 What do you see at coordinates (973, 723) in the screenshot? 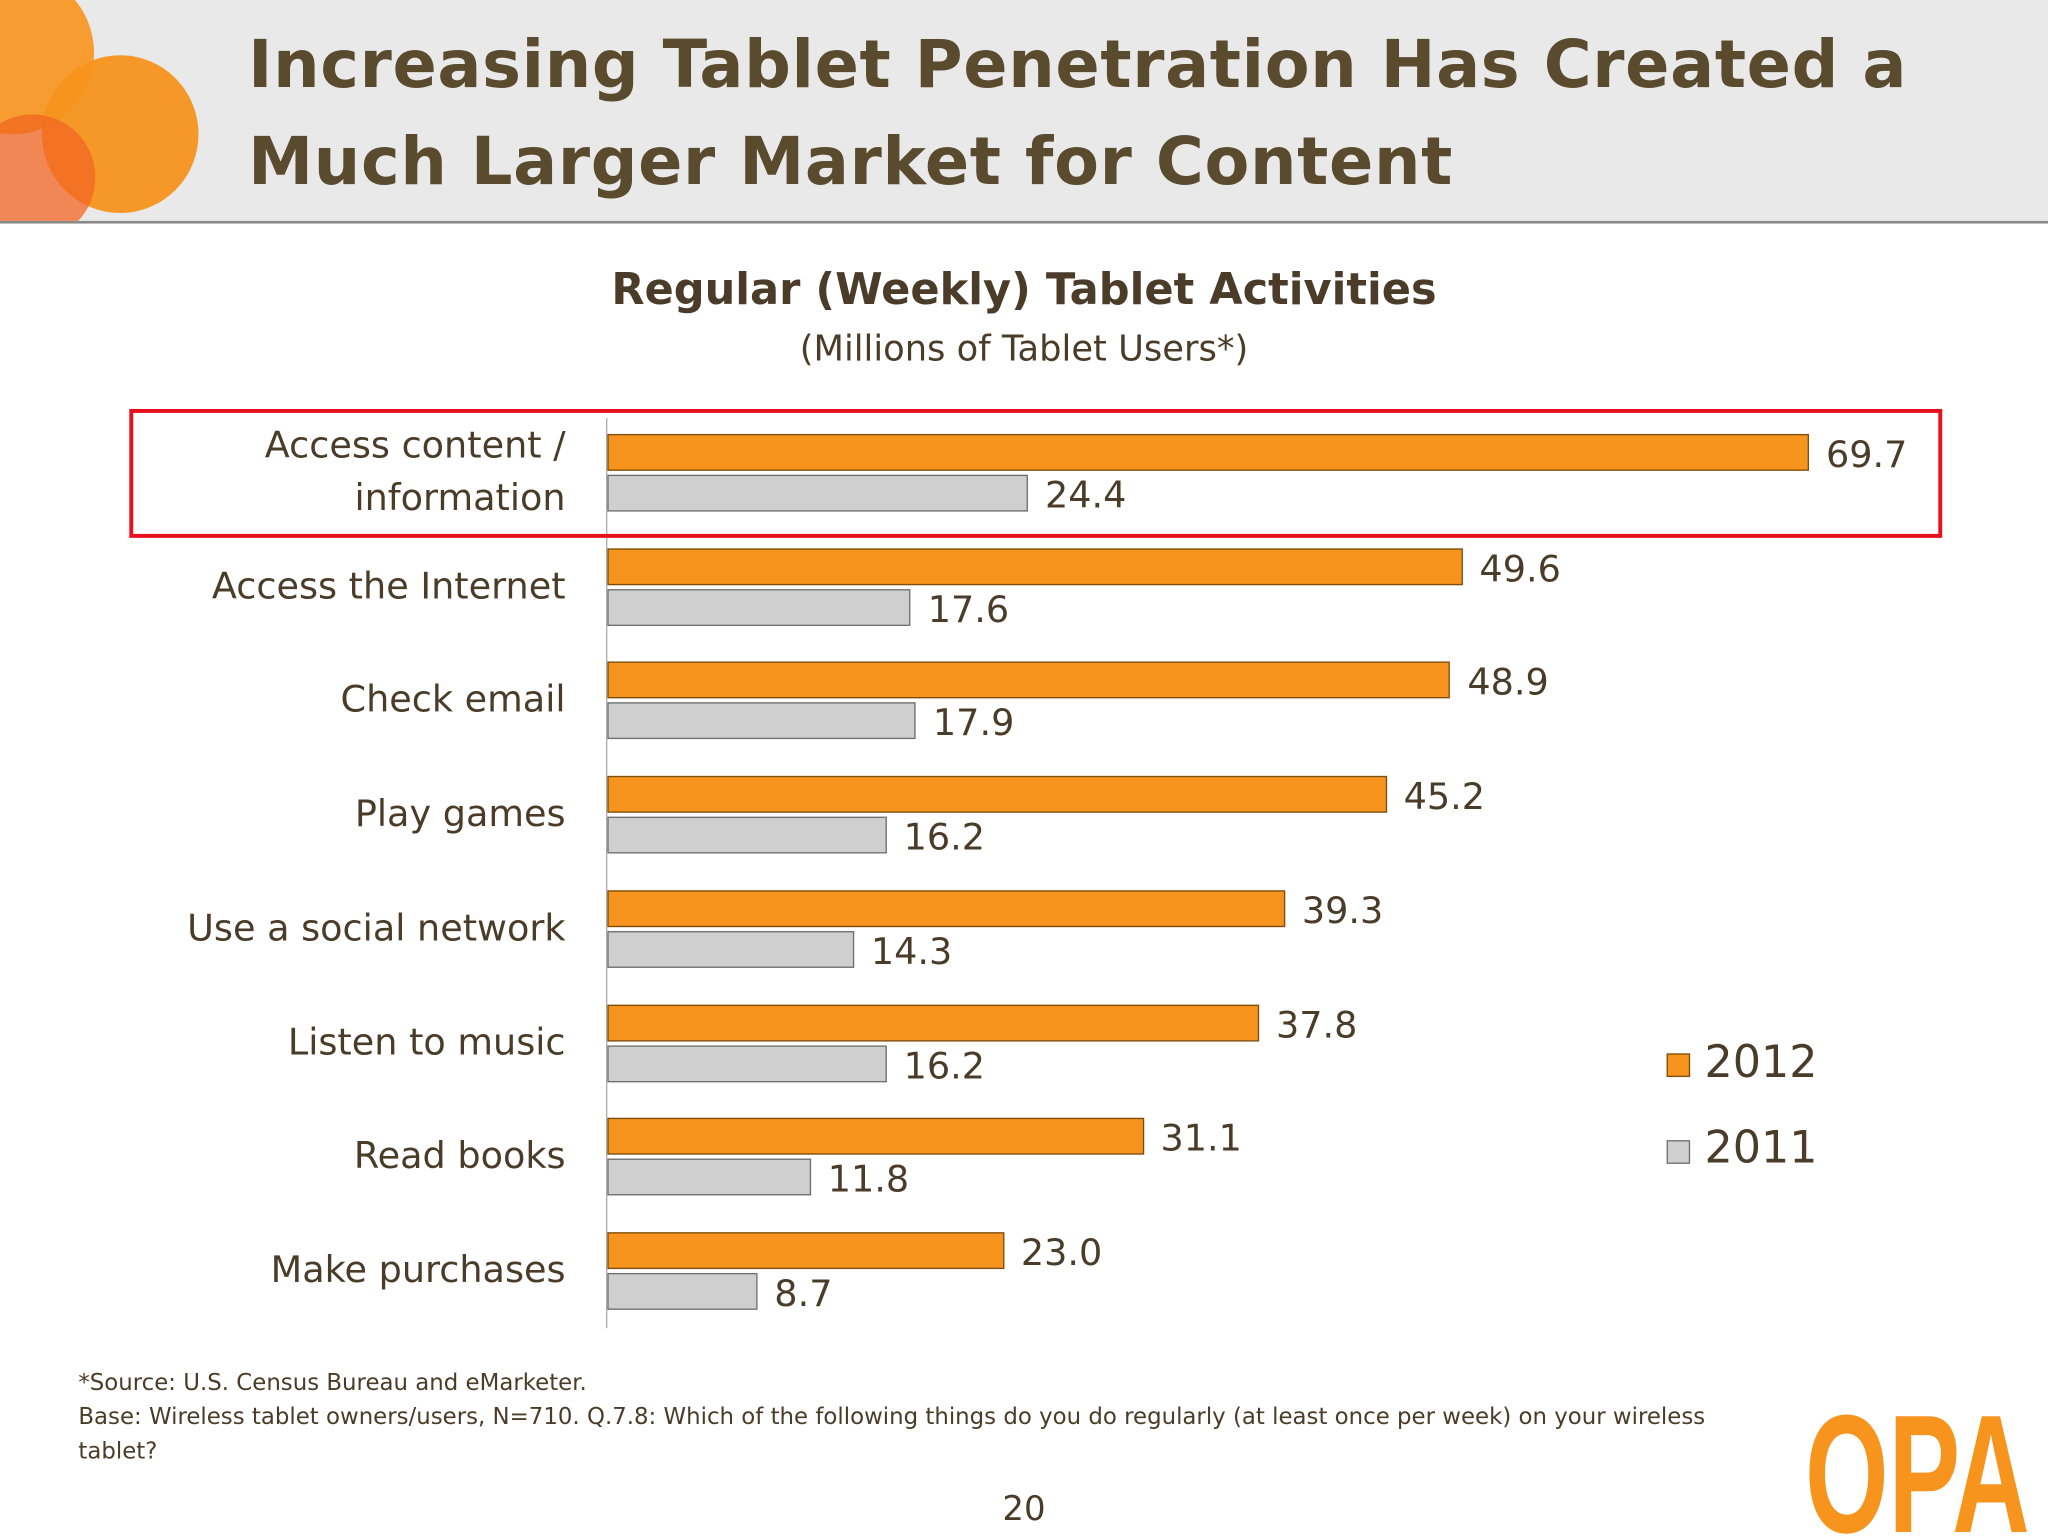
I see `data-label-2011: 17.9` at bounding box center [973, 723].